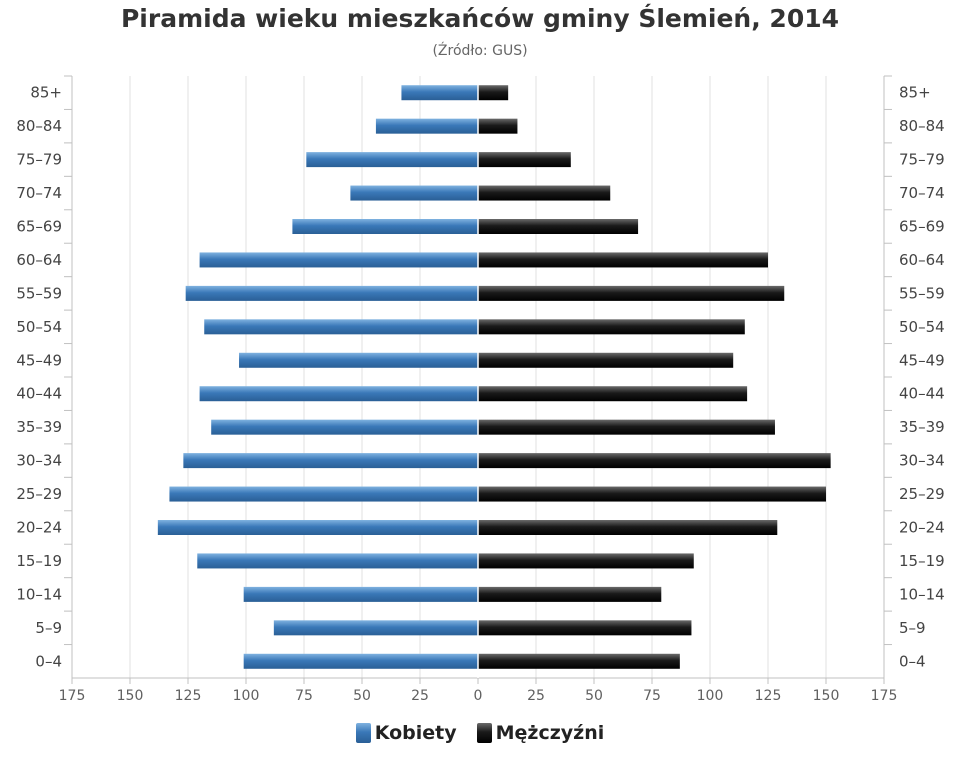 Image resolution: width=960 pixels, height=768 pixels. Describe the element at coordinates (39, 427) in the screenshot. I see `category-label-left: 35–39` at that location.